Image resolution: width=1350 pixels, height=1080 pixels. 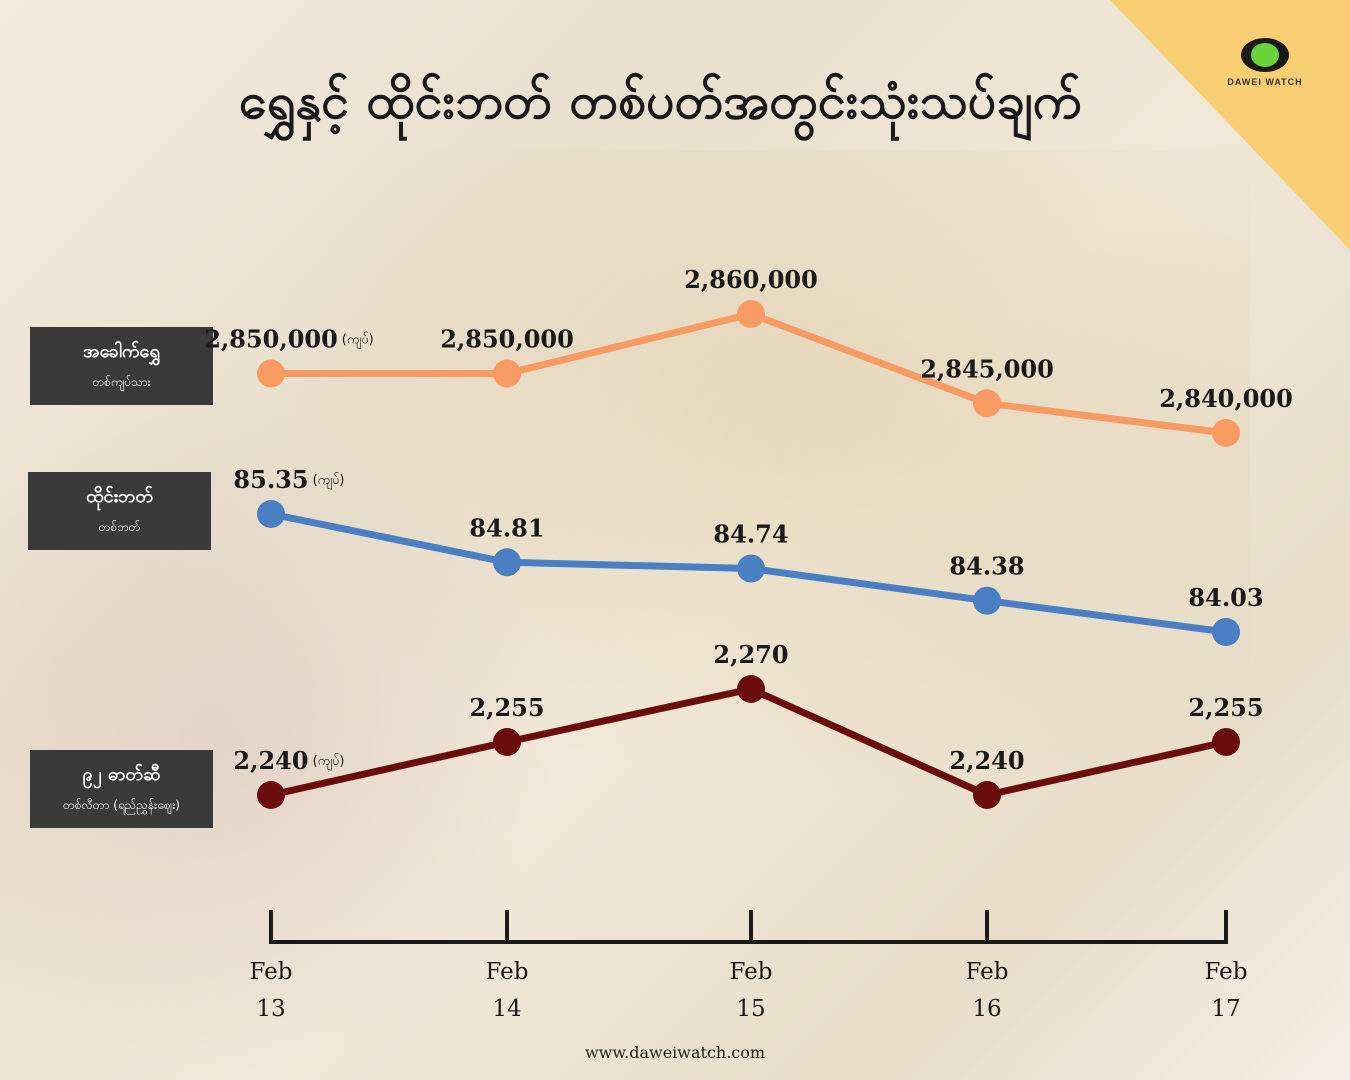 I want to click on series-1-data-label-1: 84.81, so click(x=506, y=527).